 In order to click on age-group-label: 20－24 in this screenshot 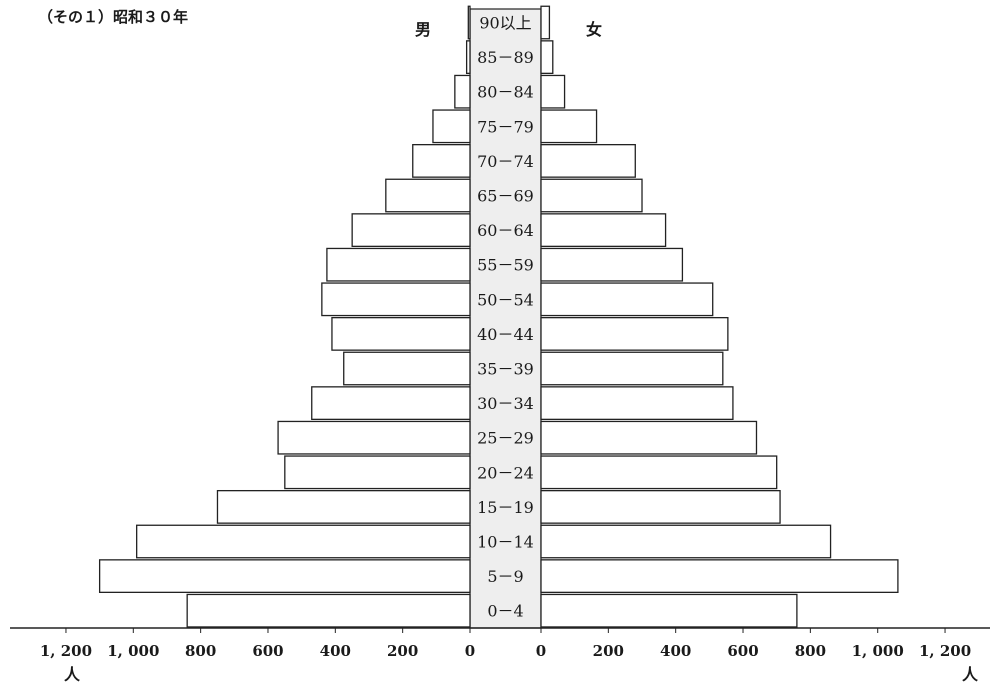, I will do `click(505, 472)`.